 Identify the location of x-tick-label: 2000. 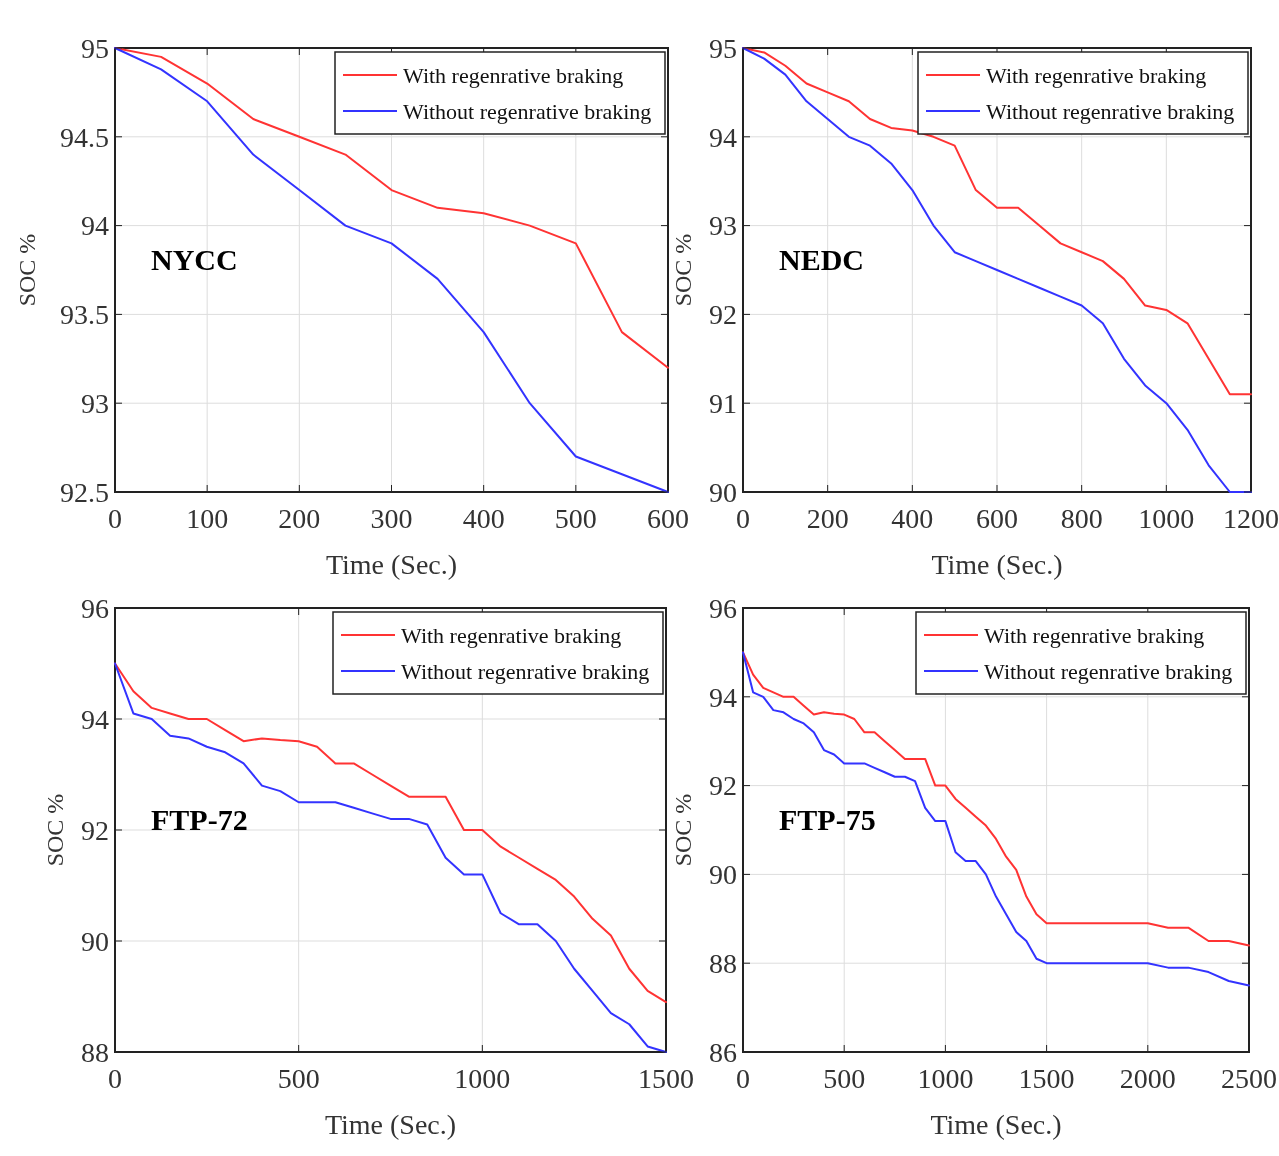
(1147, 1078).